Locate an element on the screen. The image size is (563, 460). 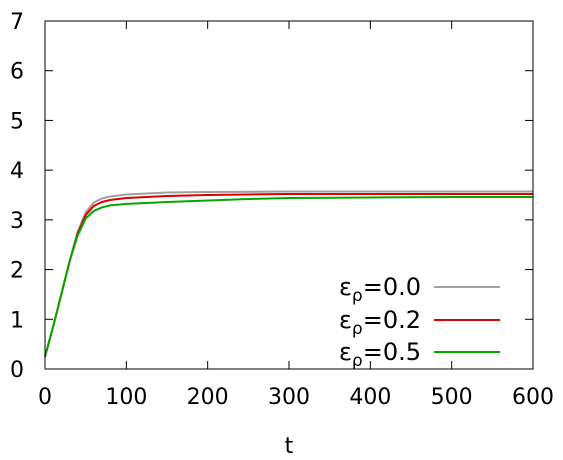
x-tick-label: 500 is located at coordinates (452, 397).